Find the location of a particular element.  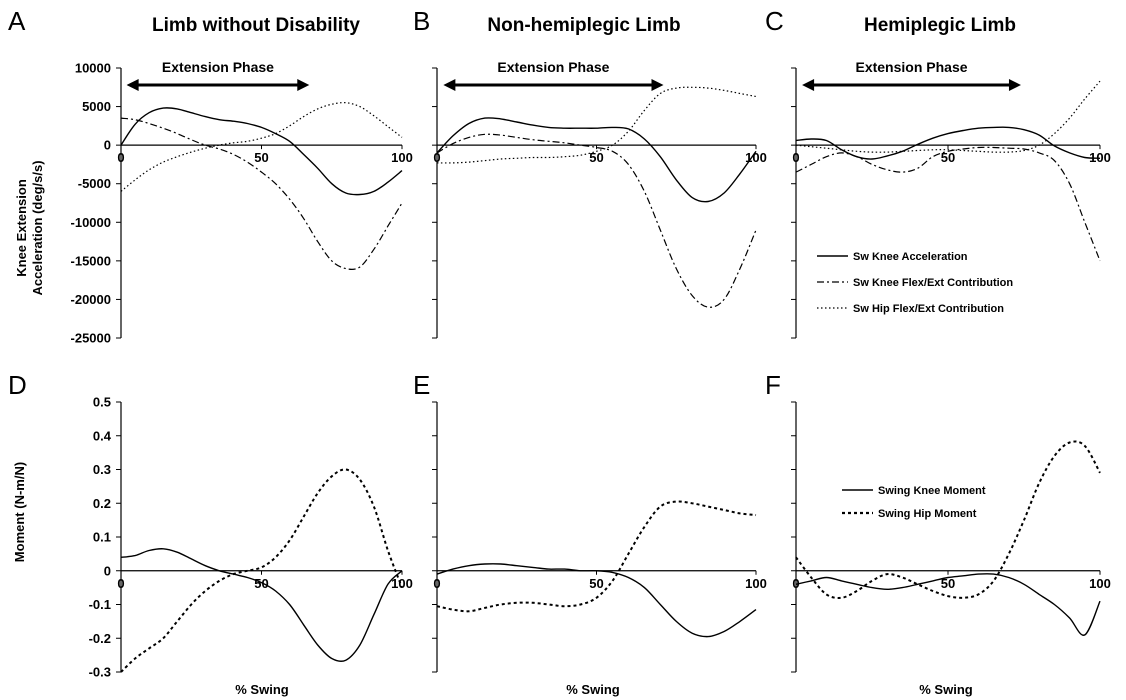

series-line-B-dotted is located at coordinates (596, 125).